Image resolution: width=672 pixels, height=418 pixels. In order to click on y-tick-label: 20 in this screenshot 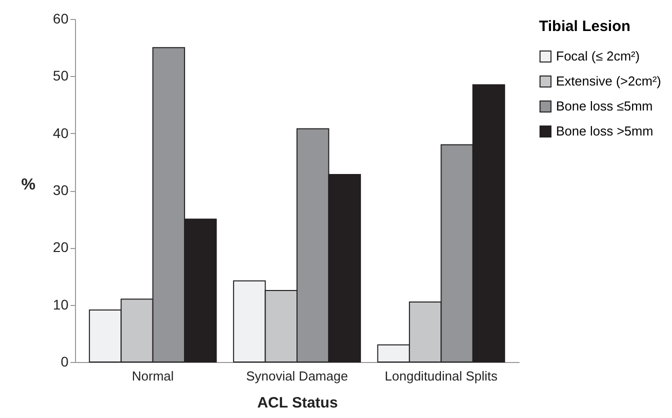, I will do `click(60, 247)`.